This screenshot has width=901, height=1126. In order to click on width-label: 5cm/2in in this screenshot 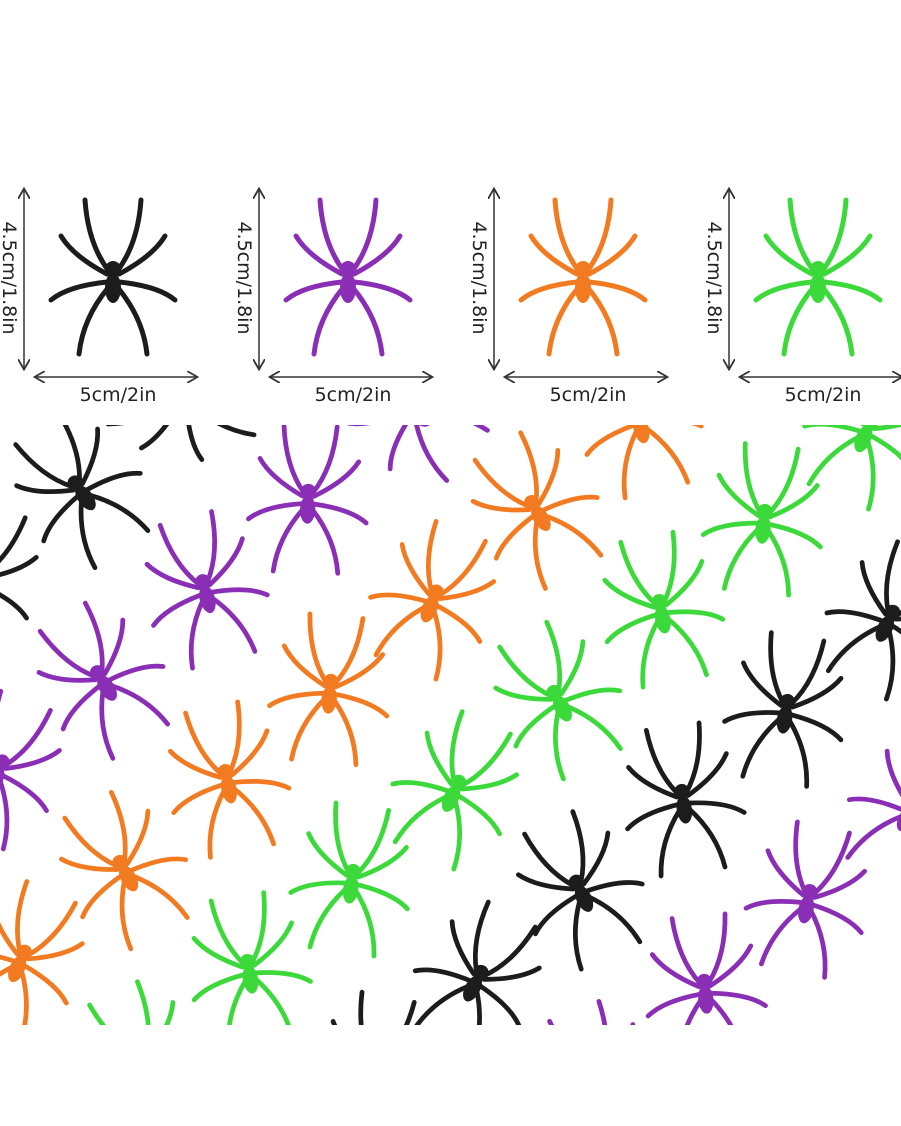, I will do `click(353, 395)`.